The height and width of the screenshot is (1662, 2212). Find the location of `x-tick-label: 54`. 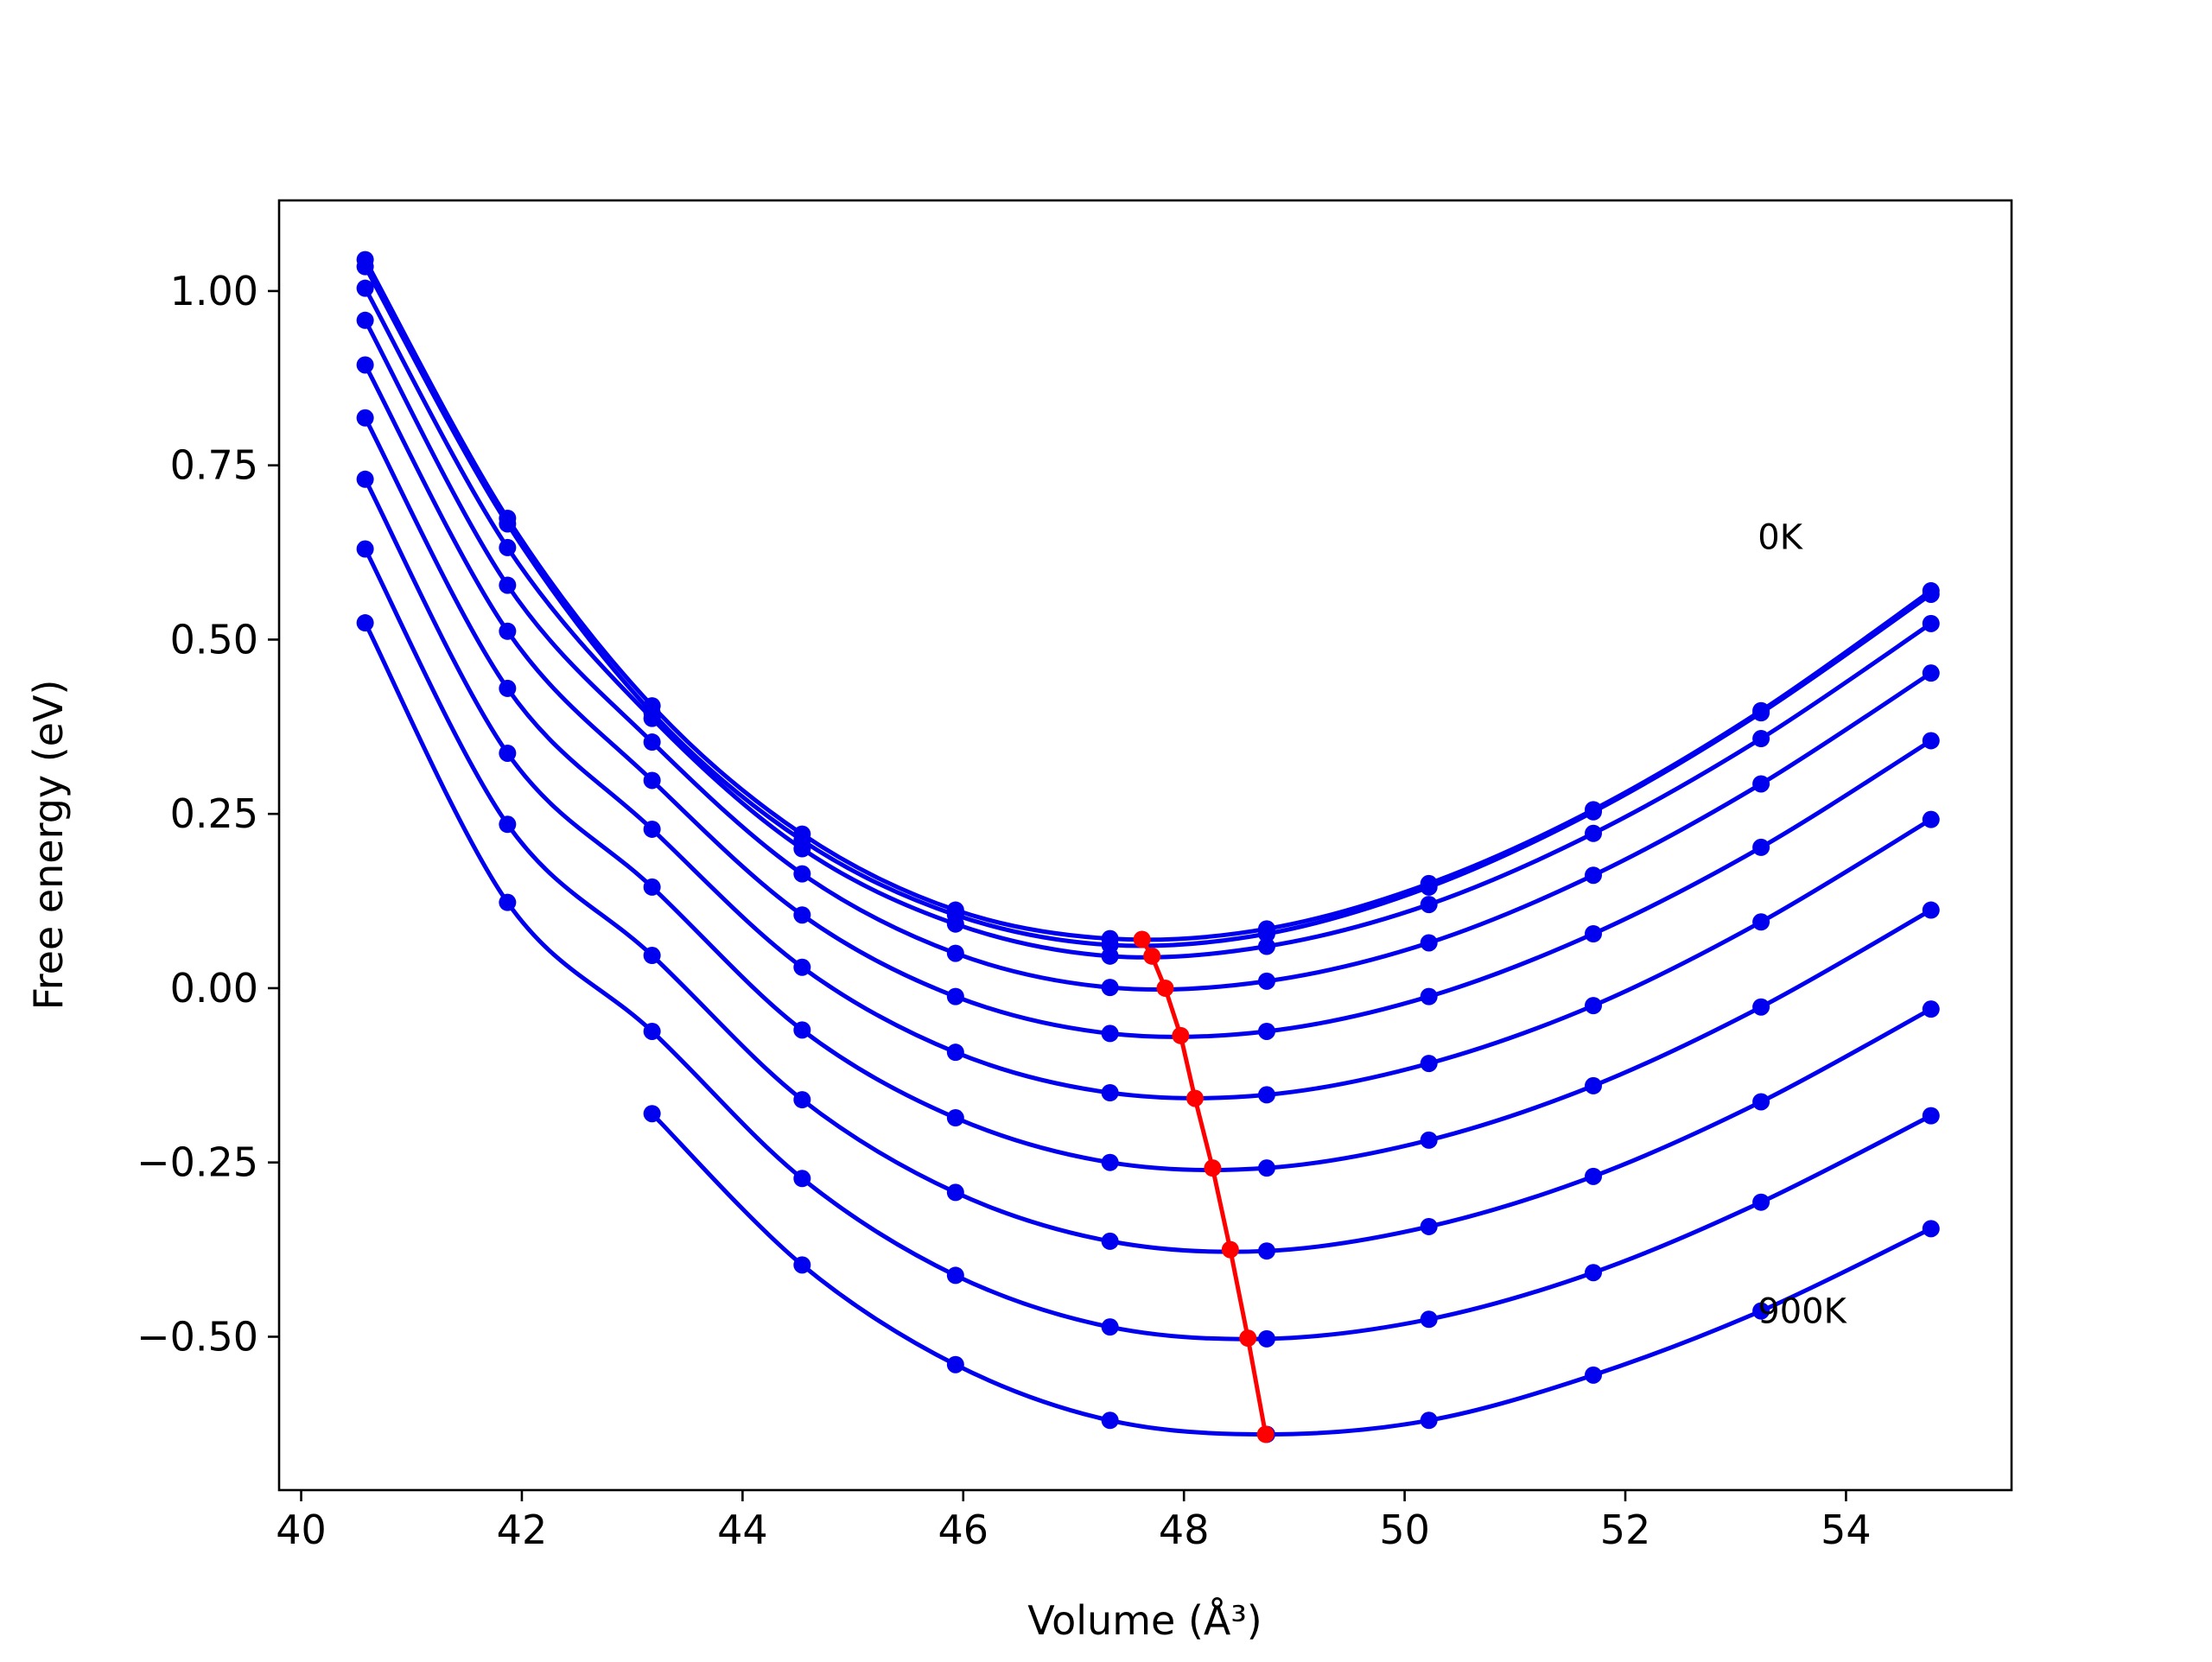

x-tick-label: 54 is located at coordinates (1846, 1530).